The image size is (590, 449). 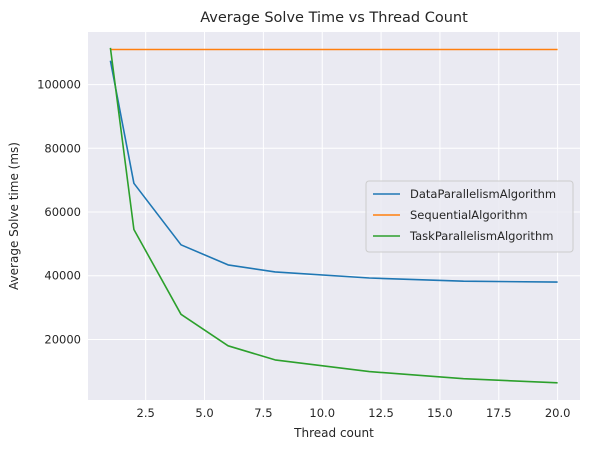 What do you see at coordinates (322, 413) in the screenshot?
I see `x-tick-label: 10.0` at bounding box center [322, 413].